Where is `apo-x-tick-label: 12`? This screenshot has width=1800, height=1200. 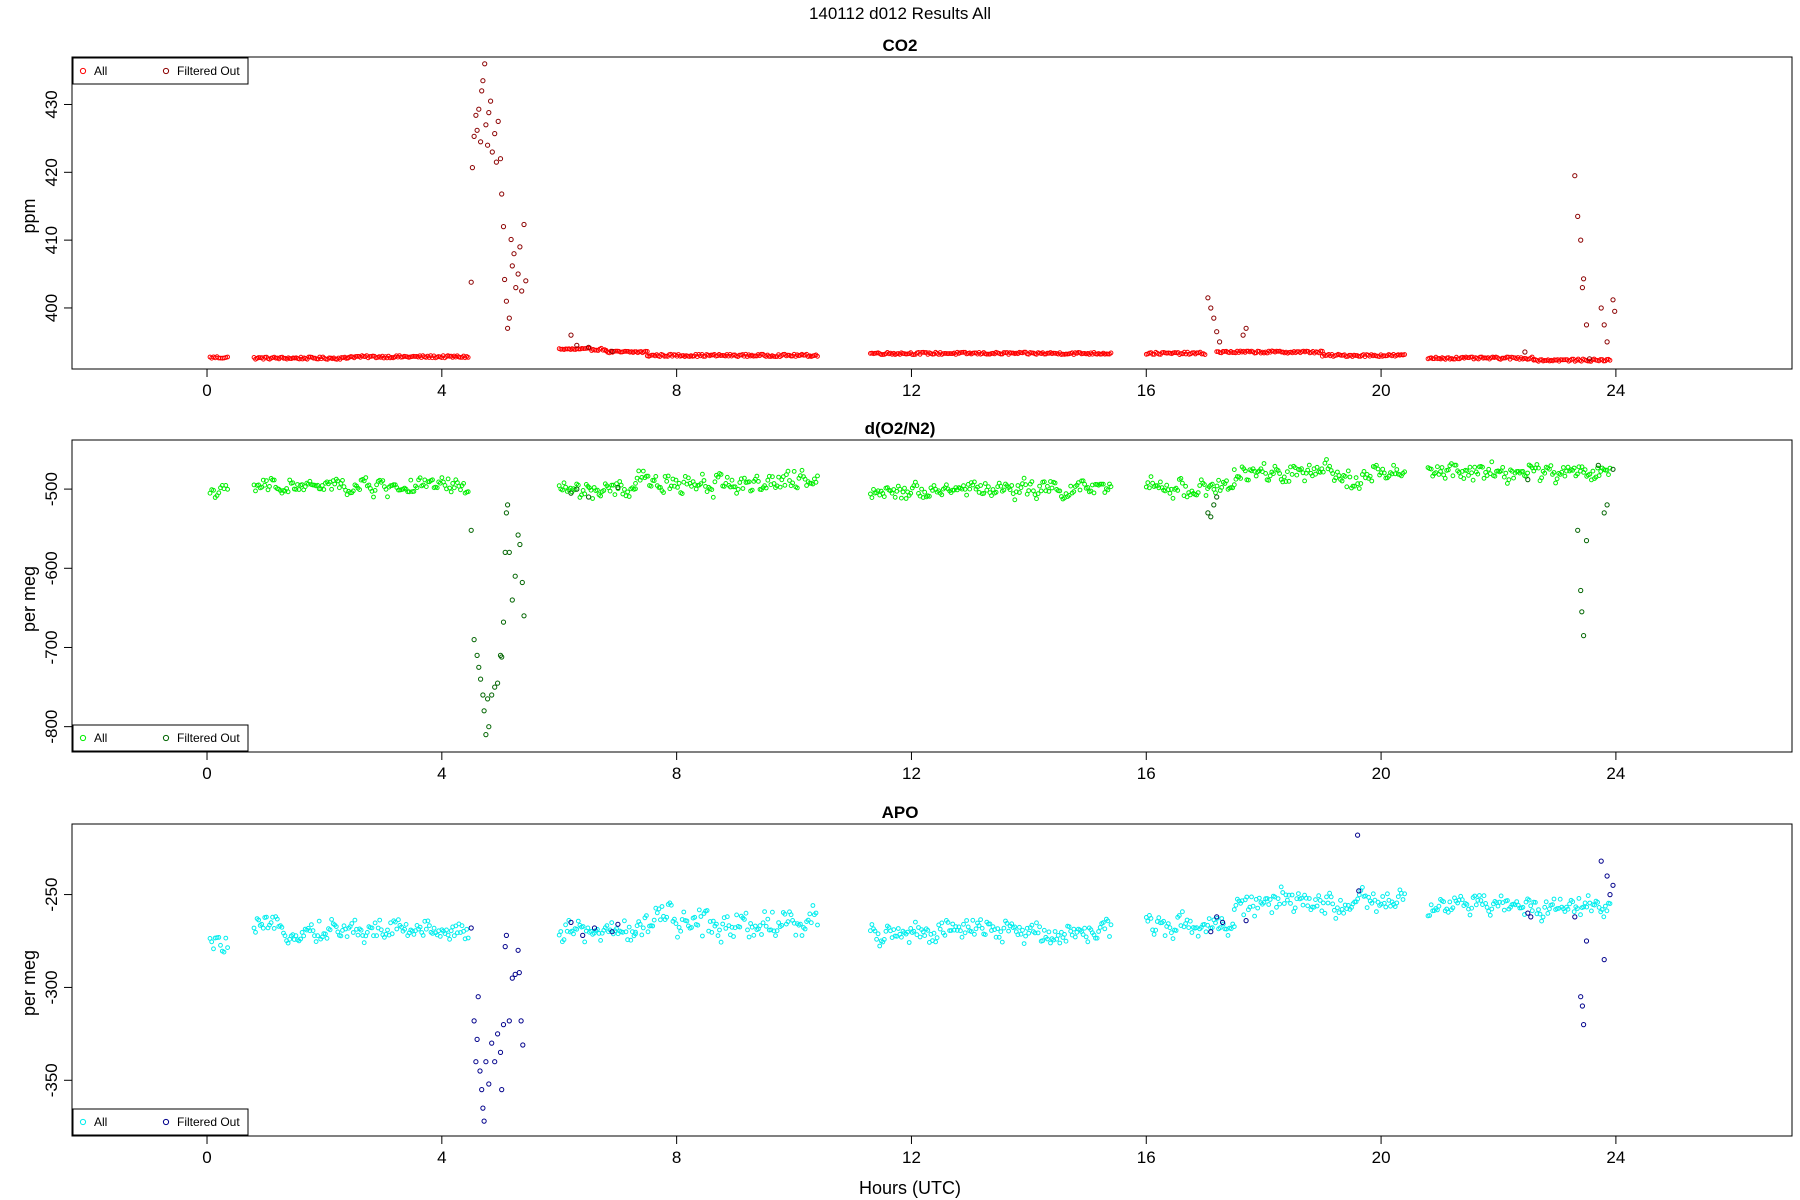 apo-x-tick-label: 12 is located at coordinates (911, 1157).